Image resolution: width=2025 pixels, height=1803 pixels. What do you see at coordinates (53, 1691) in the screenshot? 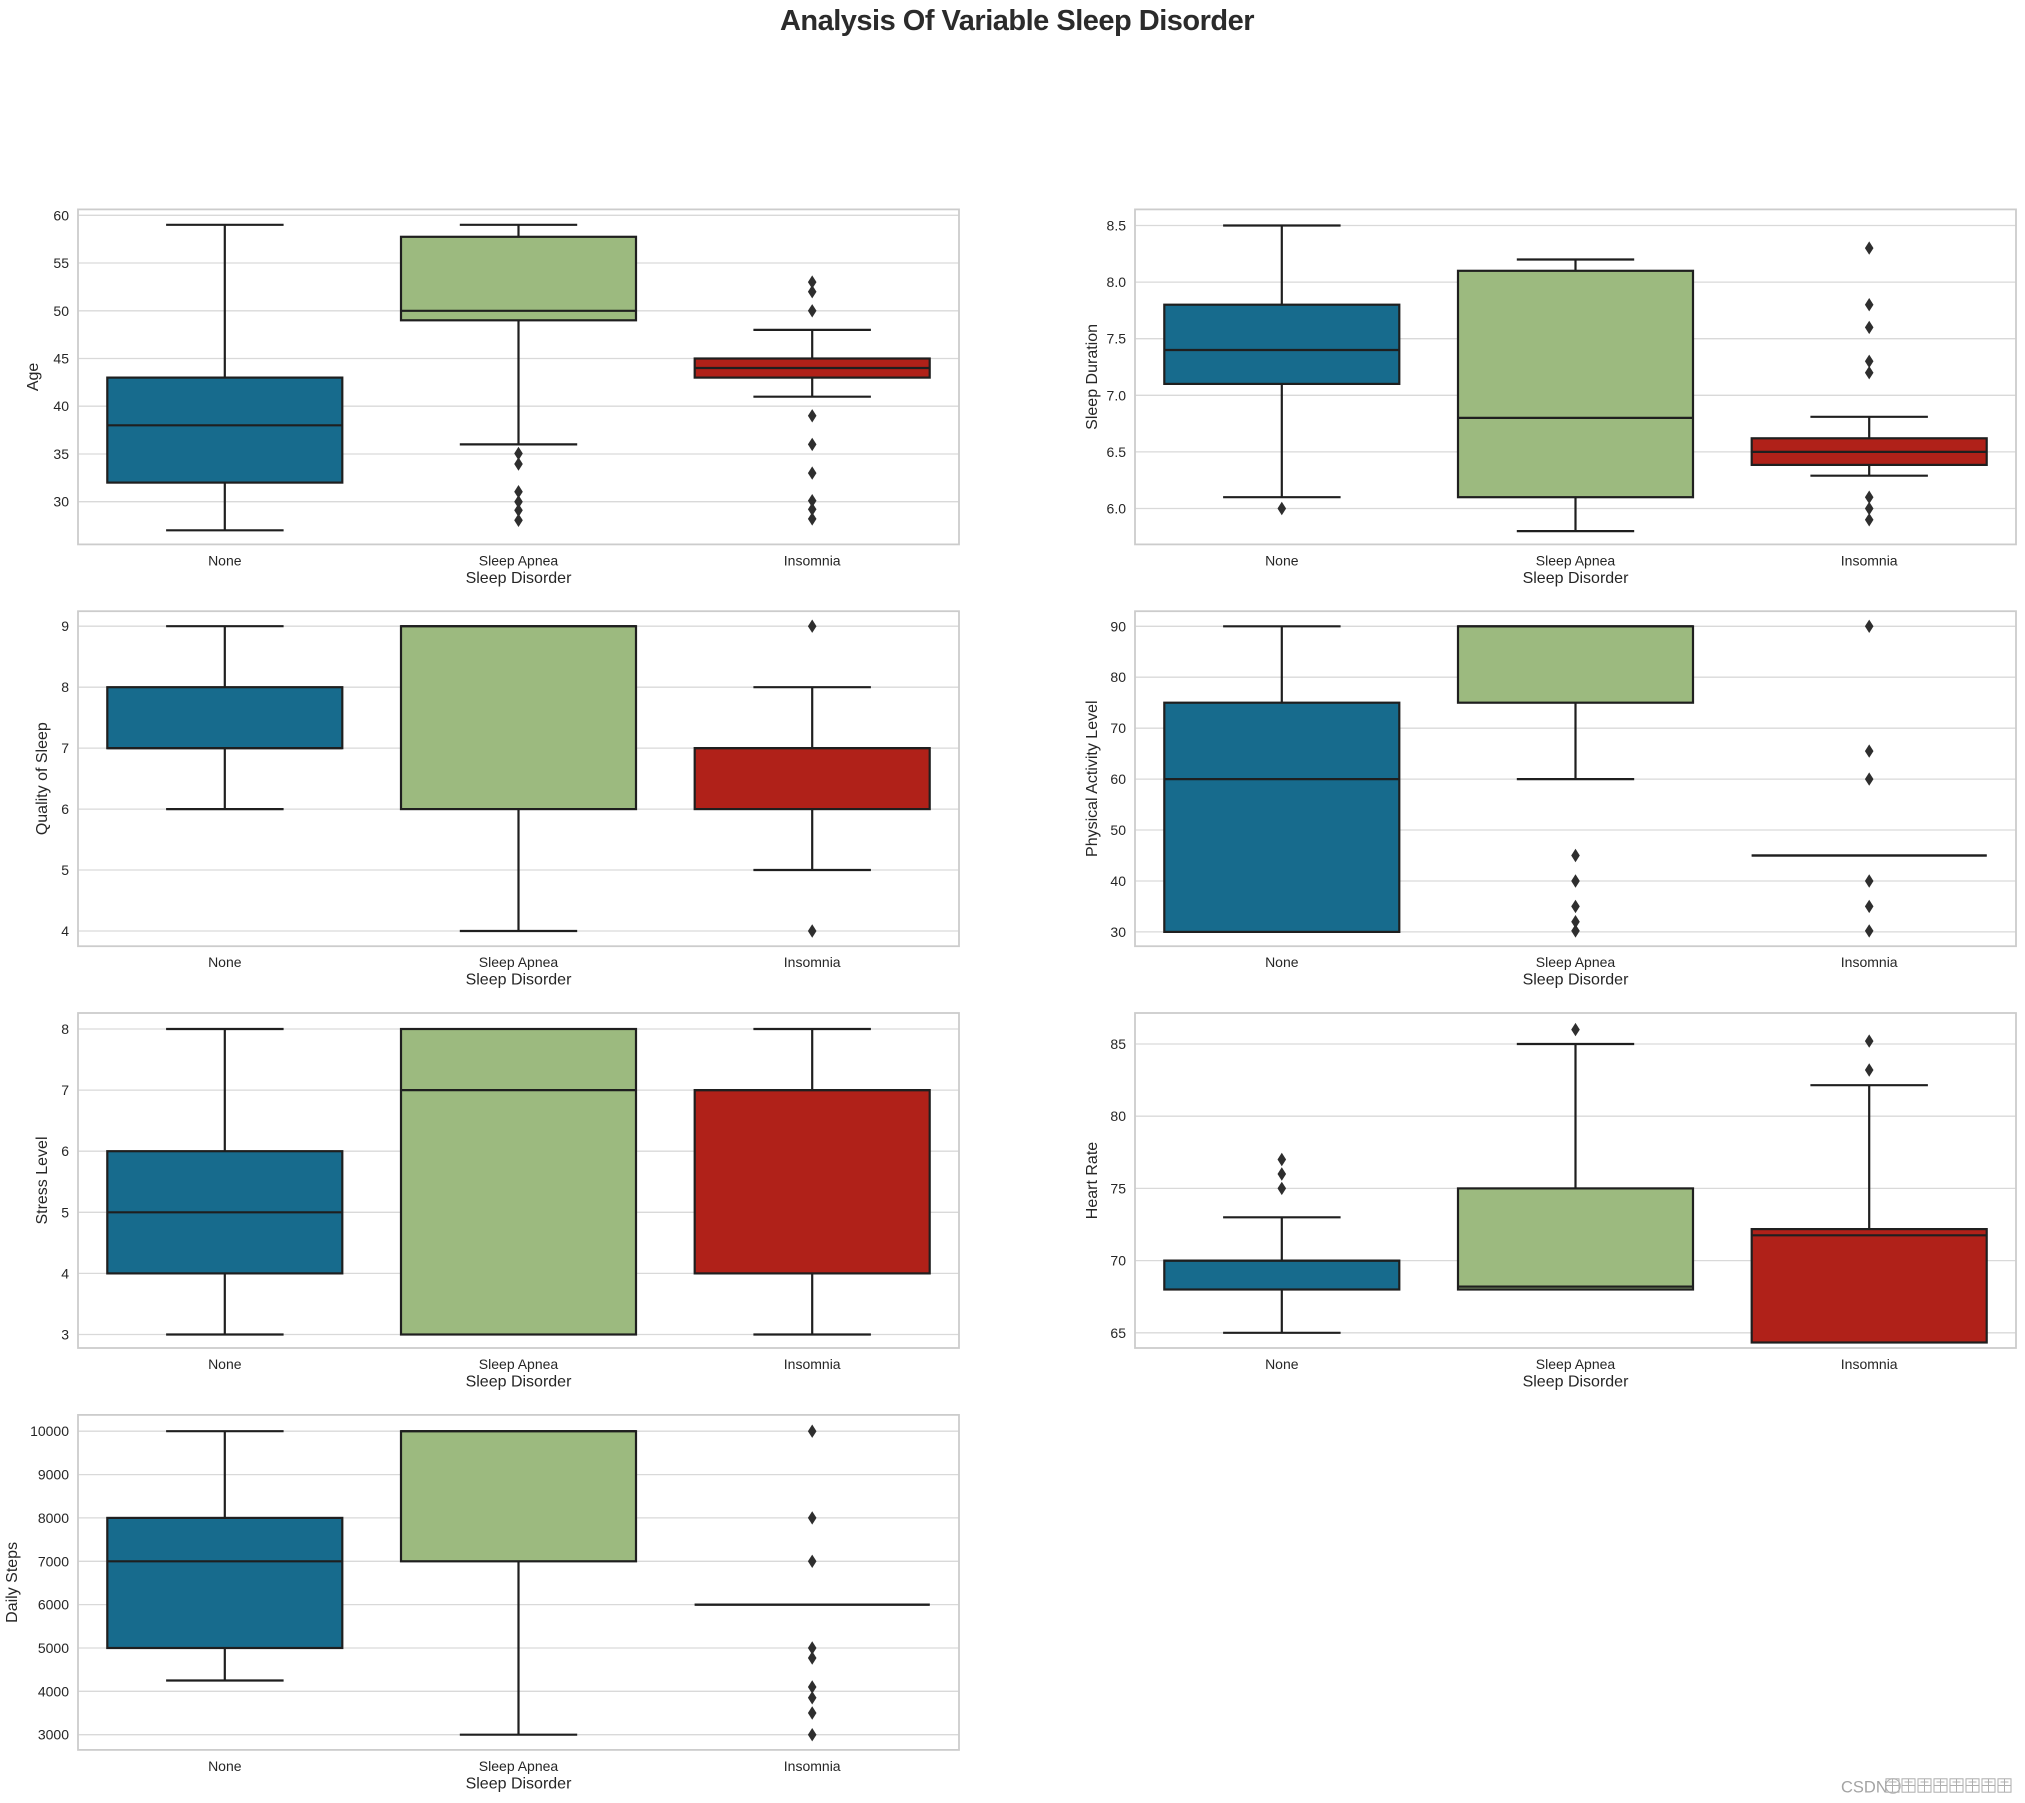
I see `svg-text: 4000` at bounding box center [53, 1691].